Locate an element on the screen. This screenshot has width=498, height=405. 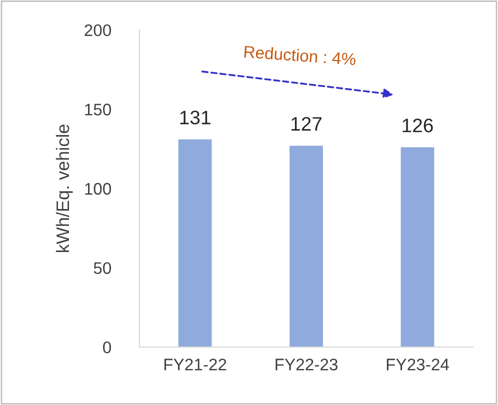
y-tick-label: 100 is located at coordinates (98, 188).